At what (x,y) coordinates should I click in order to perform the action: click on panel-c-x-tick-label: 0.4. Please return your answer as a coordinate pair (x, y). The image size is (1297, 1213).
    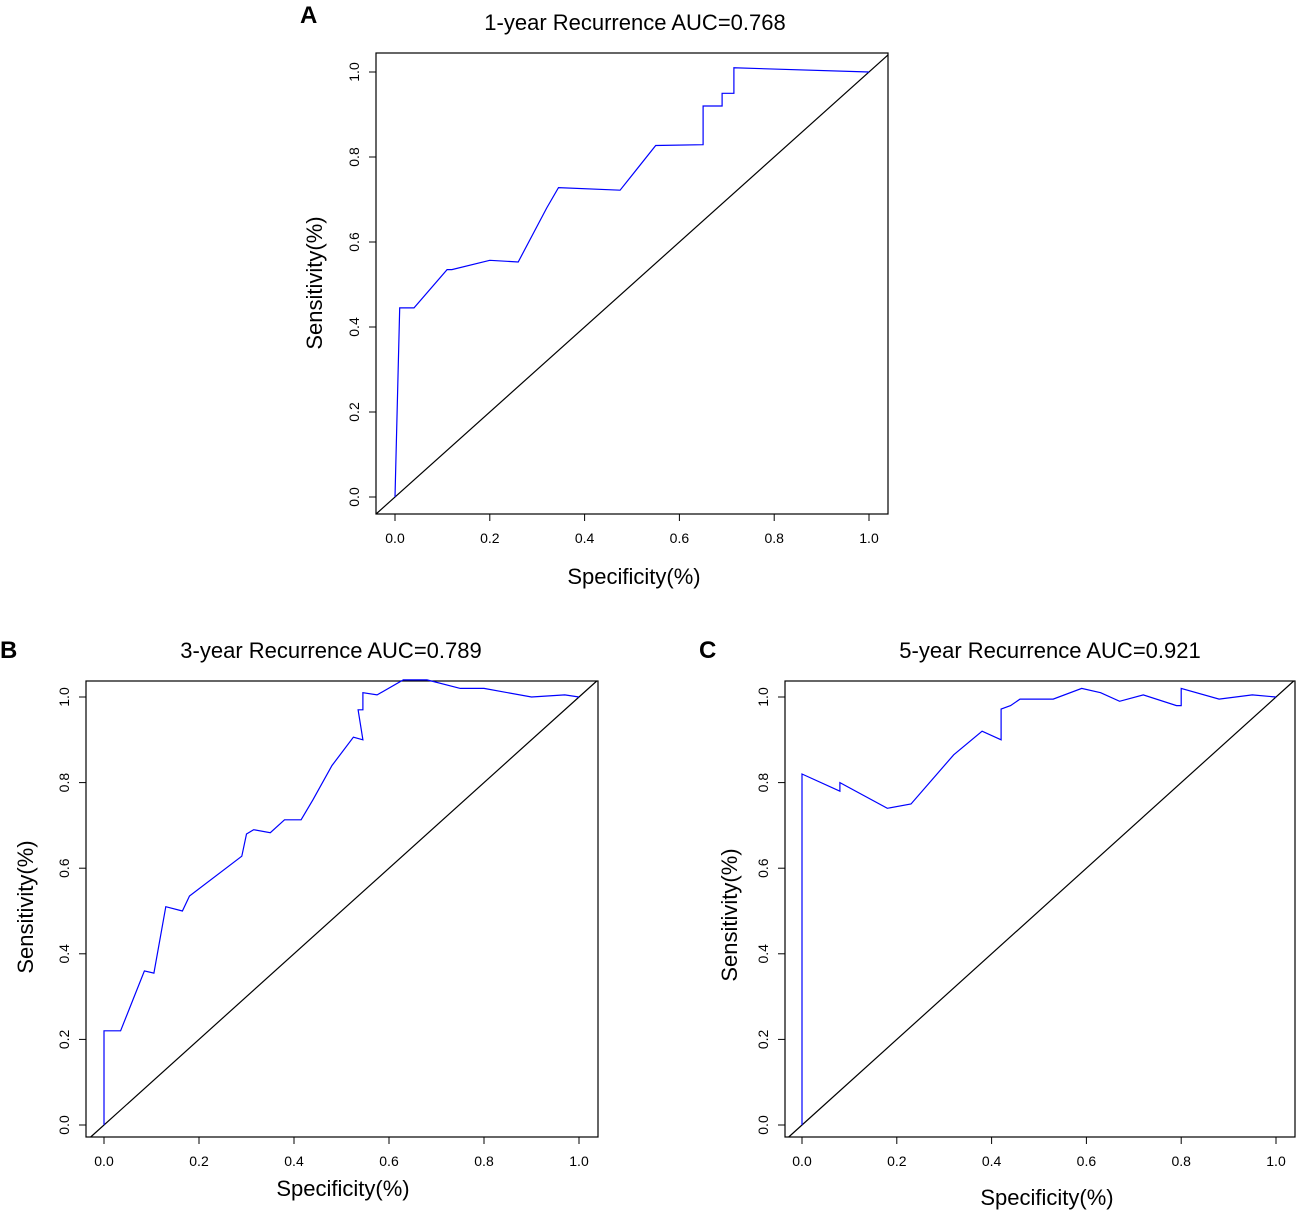
    Looking at the image, I should click on (992, 1161).